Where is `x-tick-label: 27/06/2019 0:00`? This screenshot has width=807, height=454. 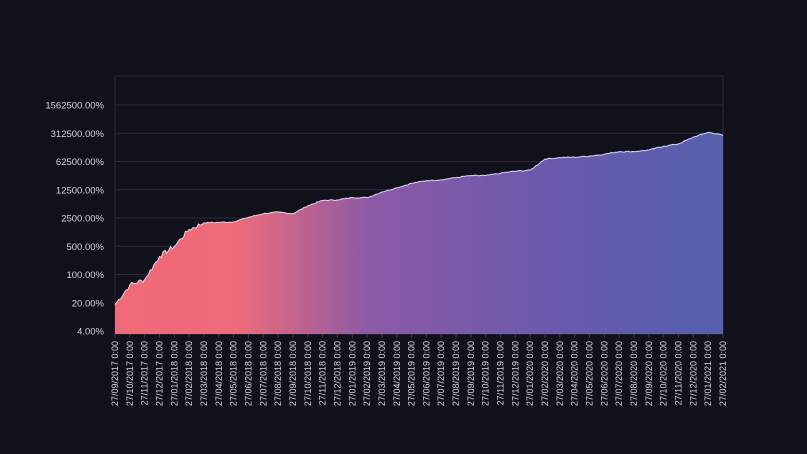 x-tick-label: 27/06/2019 0:00 is located at coordinates (426, 373).